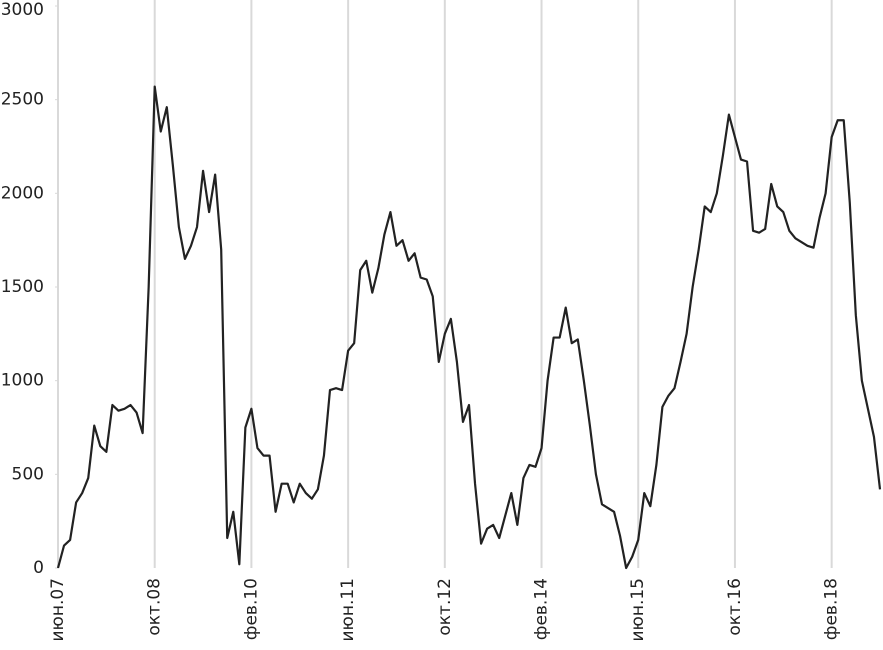 This screenshot has width=883, height=650. What do you see at coordinates (735, 607) in the screenshot?
I see `x-tick-label: окт.16` at bounding box center [735, 607].